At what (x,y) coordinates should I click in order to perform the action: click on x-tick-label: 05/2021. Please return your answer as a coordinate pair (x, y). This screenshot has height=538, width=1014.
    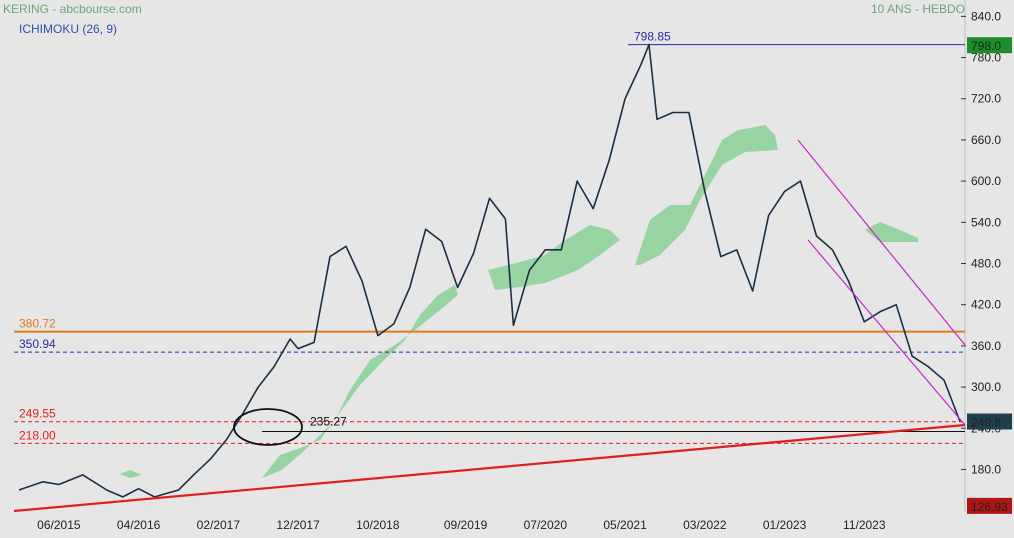
    Looking at the image, I should click on (625, 525).